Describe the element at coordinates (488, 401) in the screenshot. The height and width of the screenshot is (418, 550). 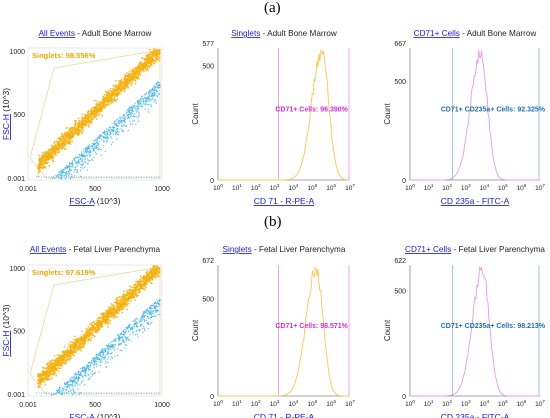
I see `x-tick-exponent: 4` at that location.